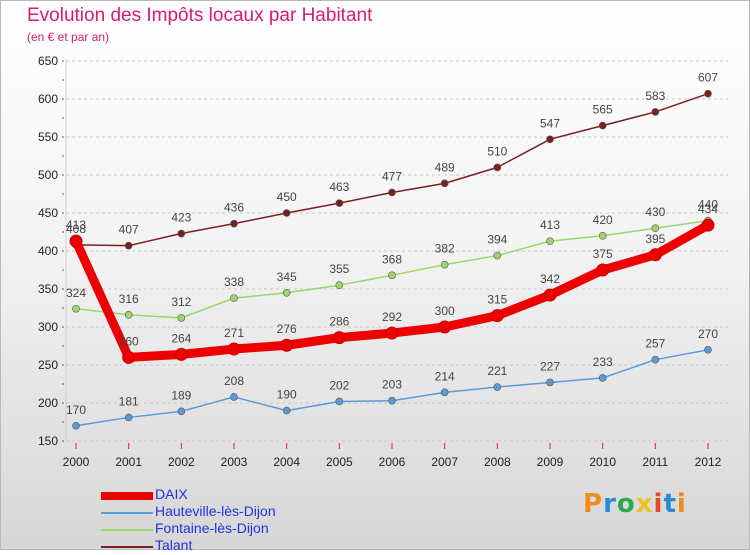 Image resolution: width=750 pixels, height=555 pixels. Describe the element at coordinates (339, 269) in the screenshot. I see `data-label: 355` at that location.